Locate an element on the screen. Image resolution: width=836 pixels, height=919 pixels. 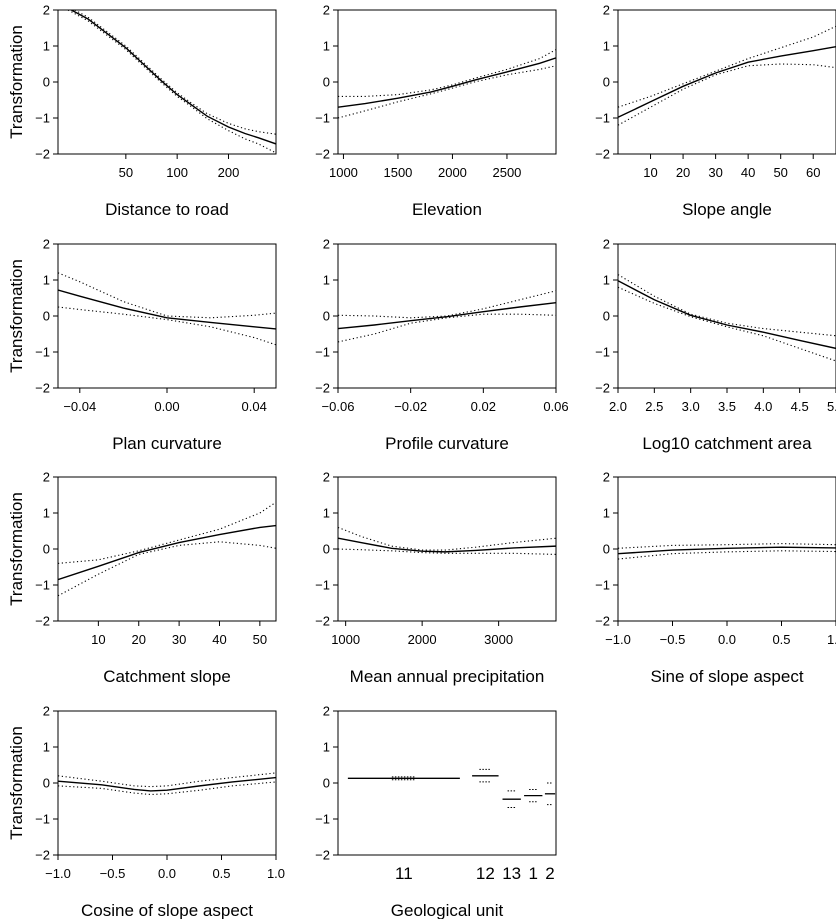
x-axis-title: Cosine of slope aspect is located at coordinates (167, 910).